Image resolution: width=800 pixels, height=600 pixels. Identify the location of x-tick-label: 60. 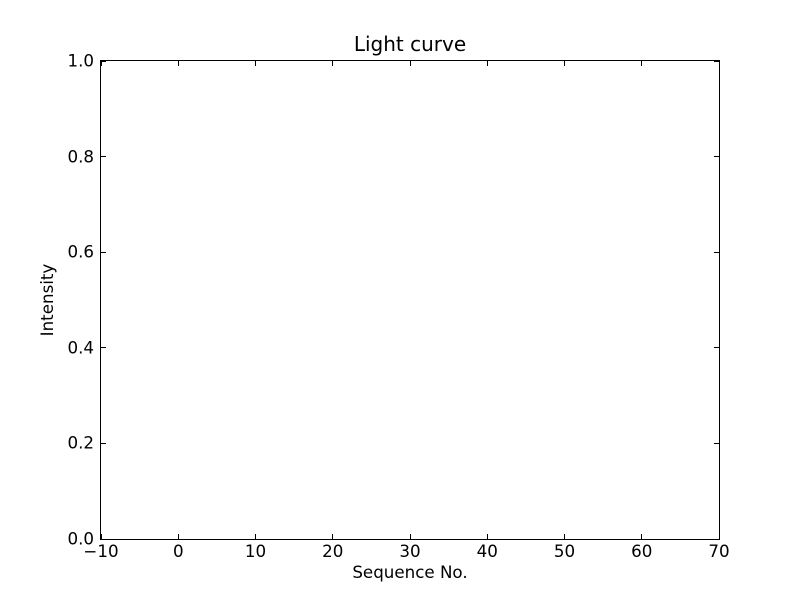
(642, 551).